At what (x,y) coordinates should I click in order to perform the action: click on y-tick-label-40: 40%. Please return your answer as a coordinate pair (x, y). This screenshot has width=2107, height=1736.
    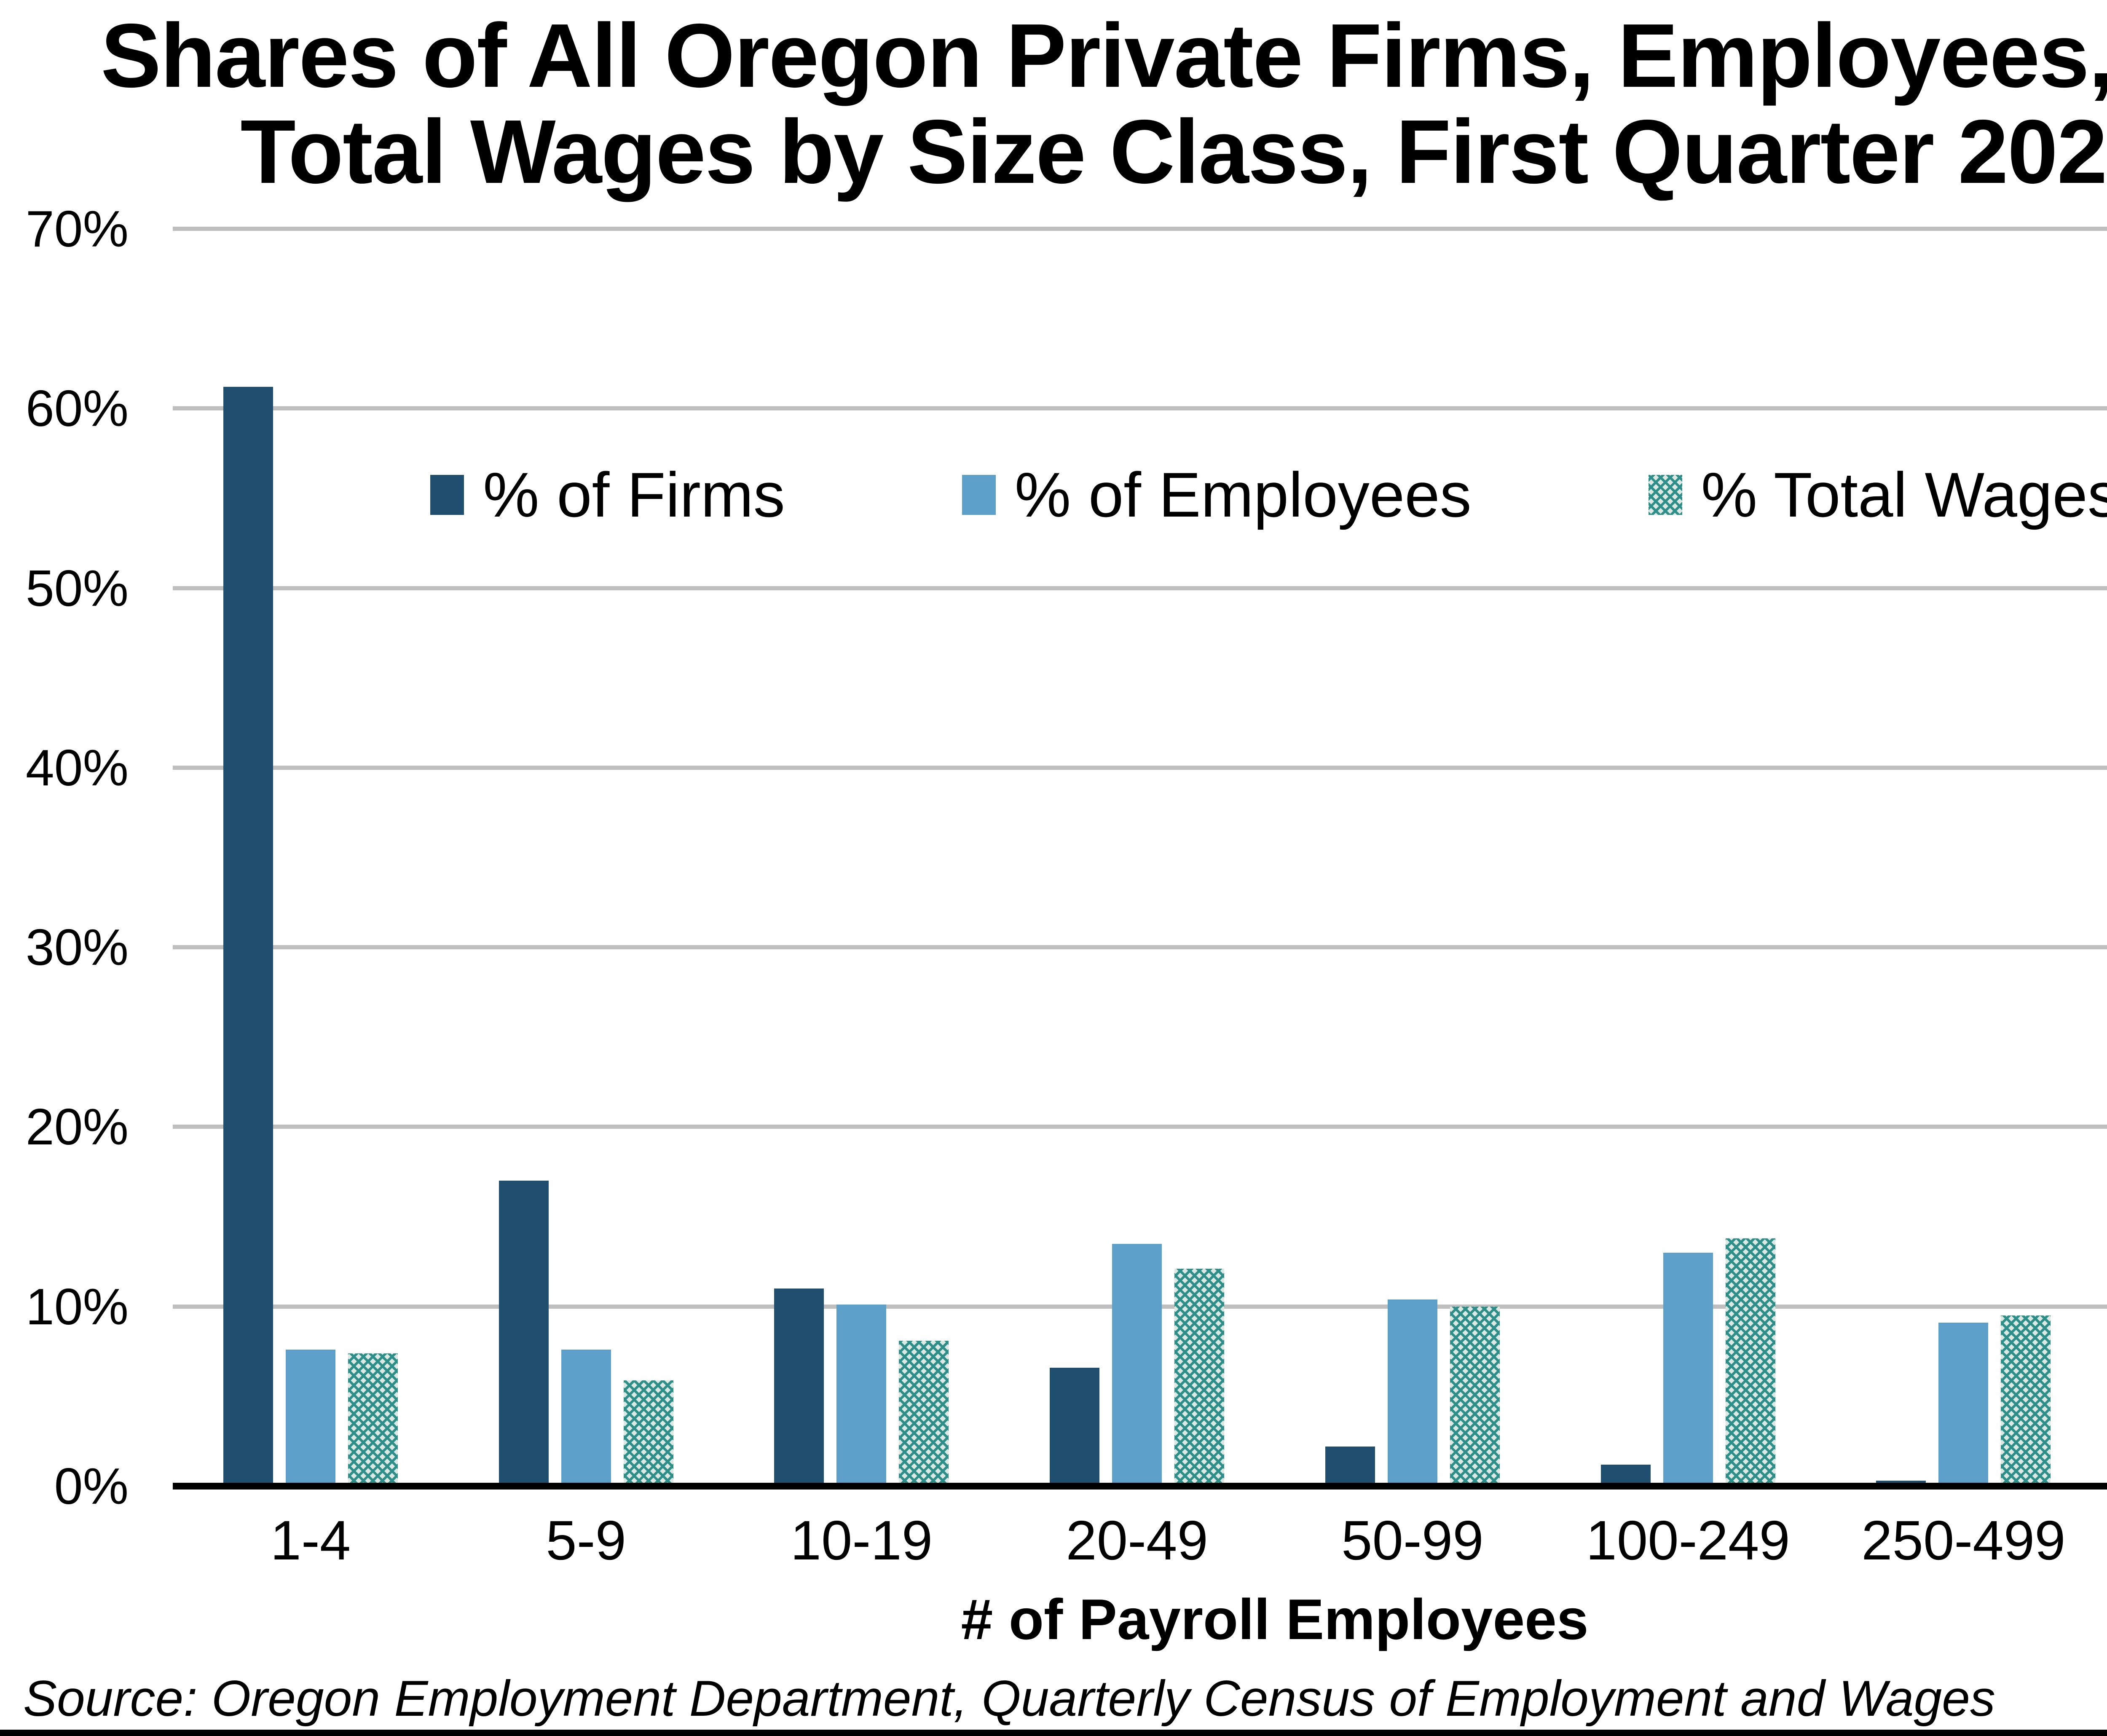
    Looking at the image, I should click on (77, 767).